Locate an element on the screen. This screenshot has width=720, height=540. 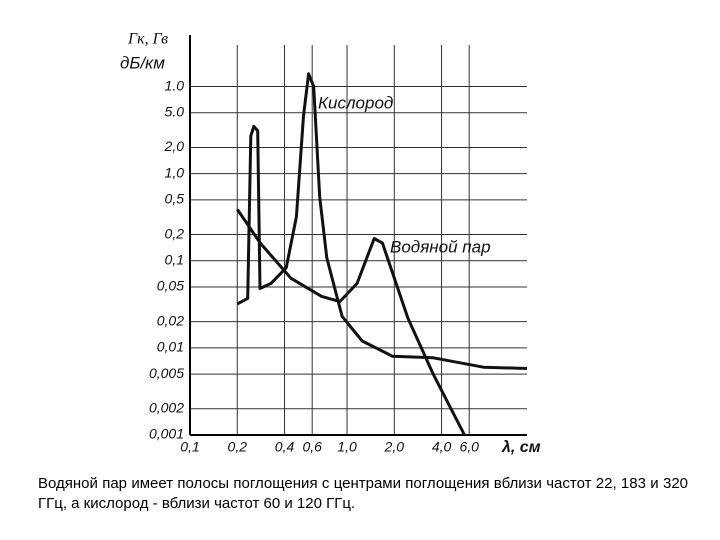
y-tick-label: 0,02 is located at coordinates (170, 320).